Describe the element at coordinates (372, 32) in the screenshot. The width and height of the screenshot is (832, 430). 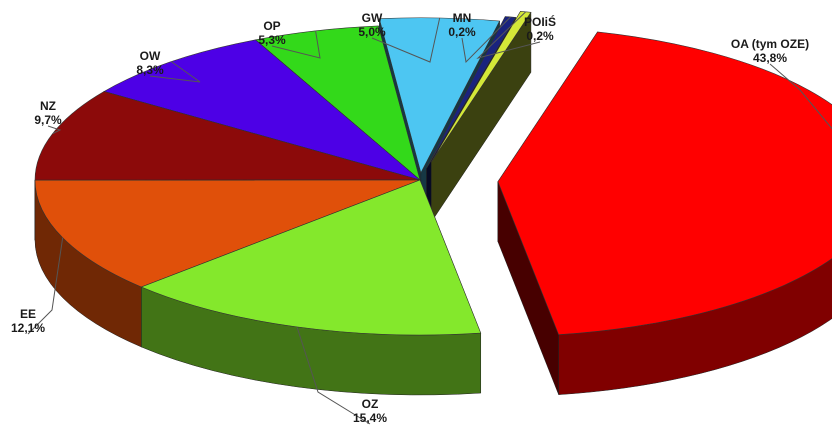
I see `slice-value-gw: 5,0%` at that location.